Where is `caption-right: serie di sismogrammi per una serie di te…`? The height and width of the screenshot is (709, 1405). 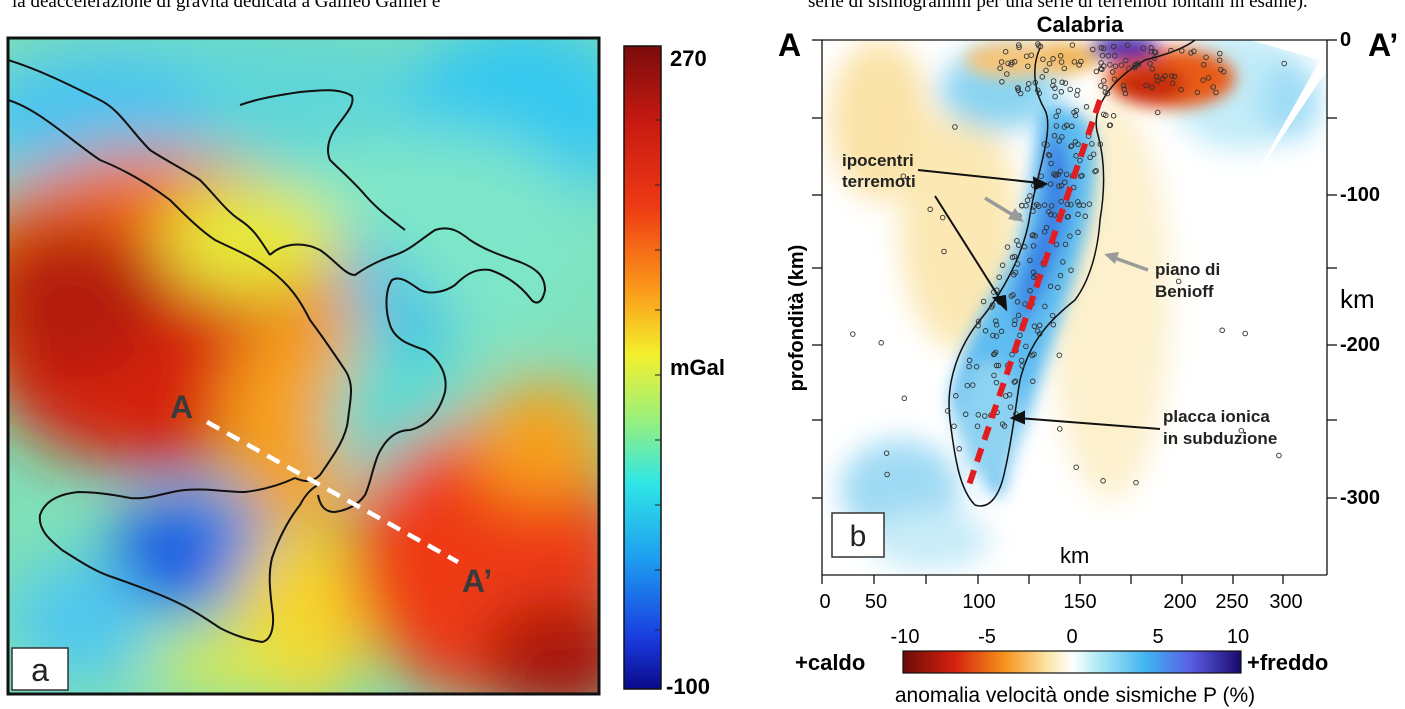 caption-right: serie di sismogrammi per una serie di te… is located at coordinates (1058, 6).